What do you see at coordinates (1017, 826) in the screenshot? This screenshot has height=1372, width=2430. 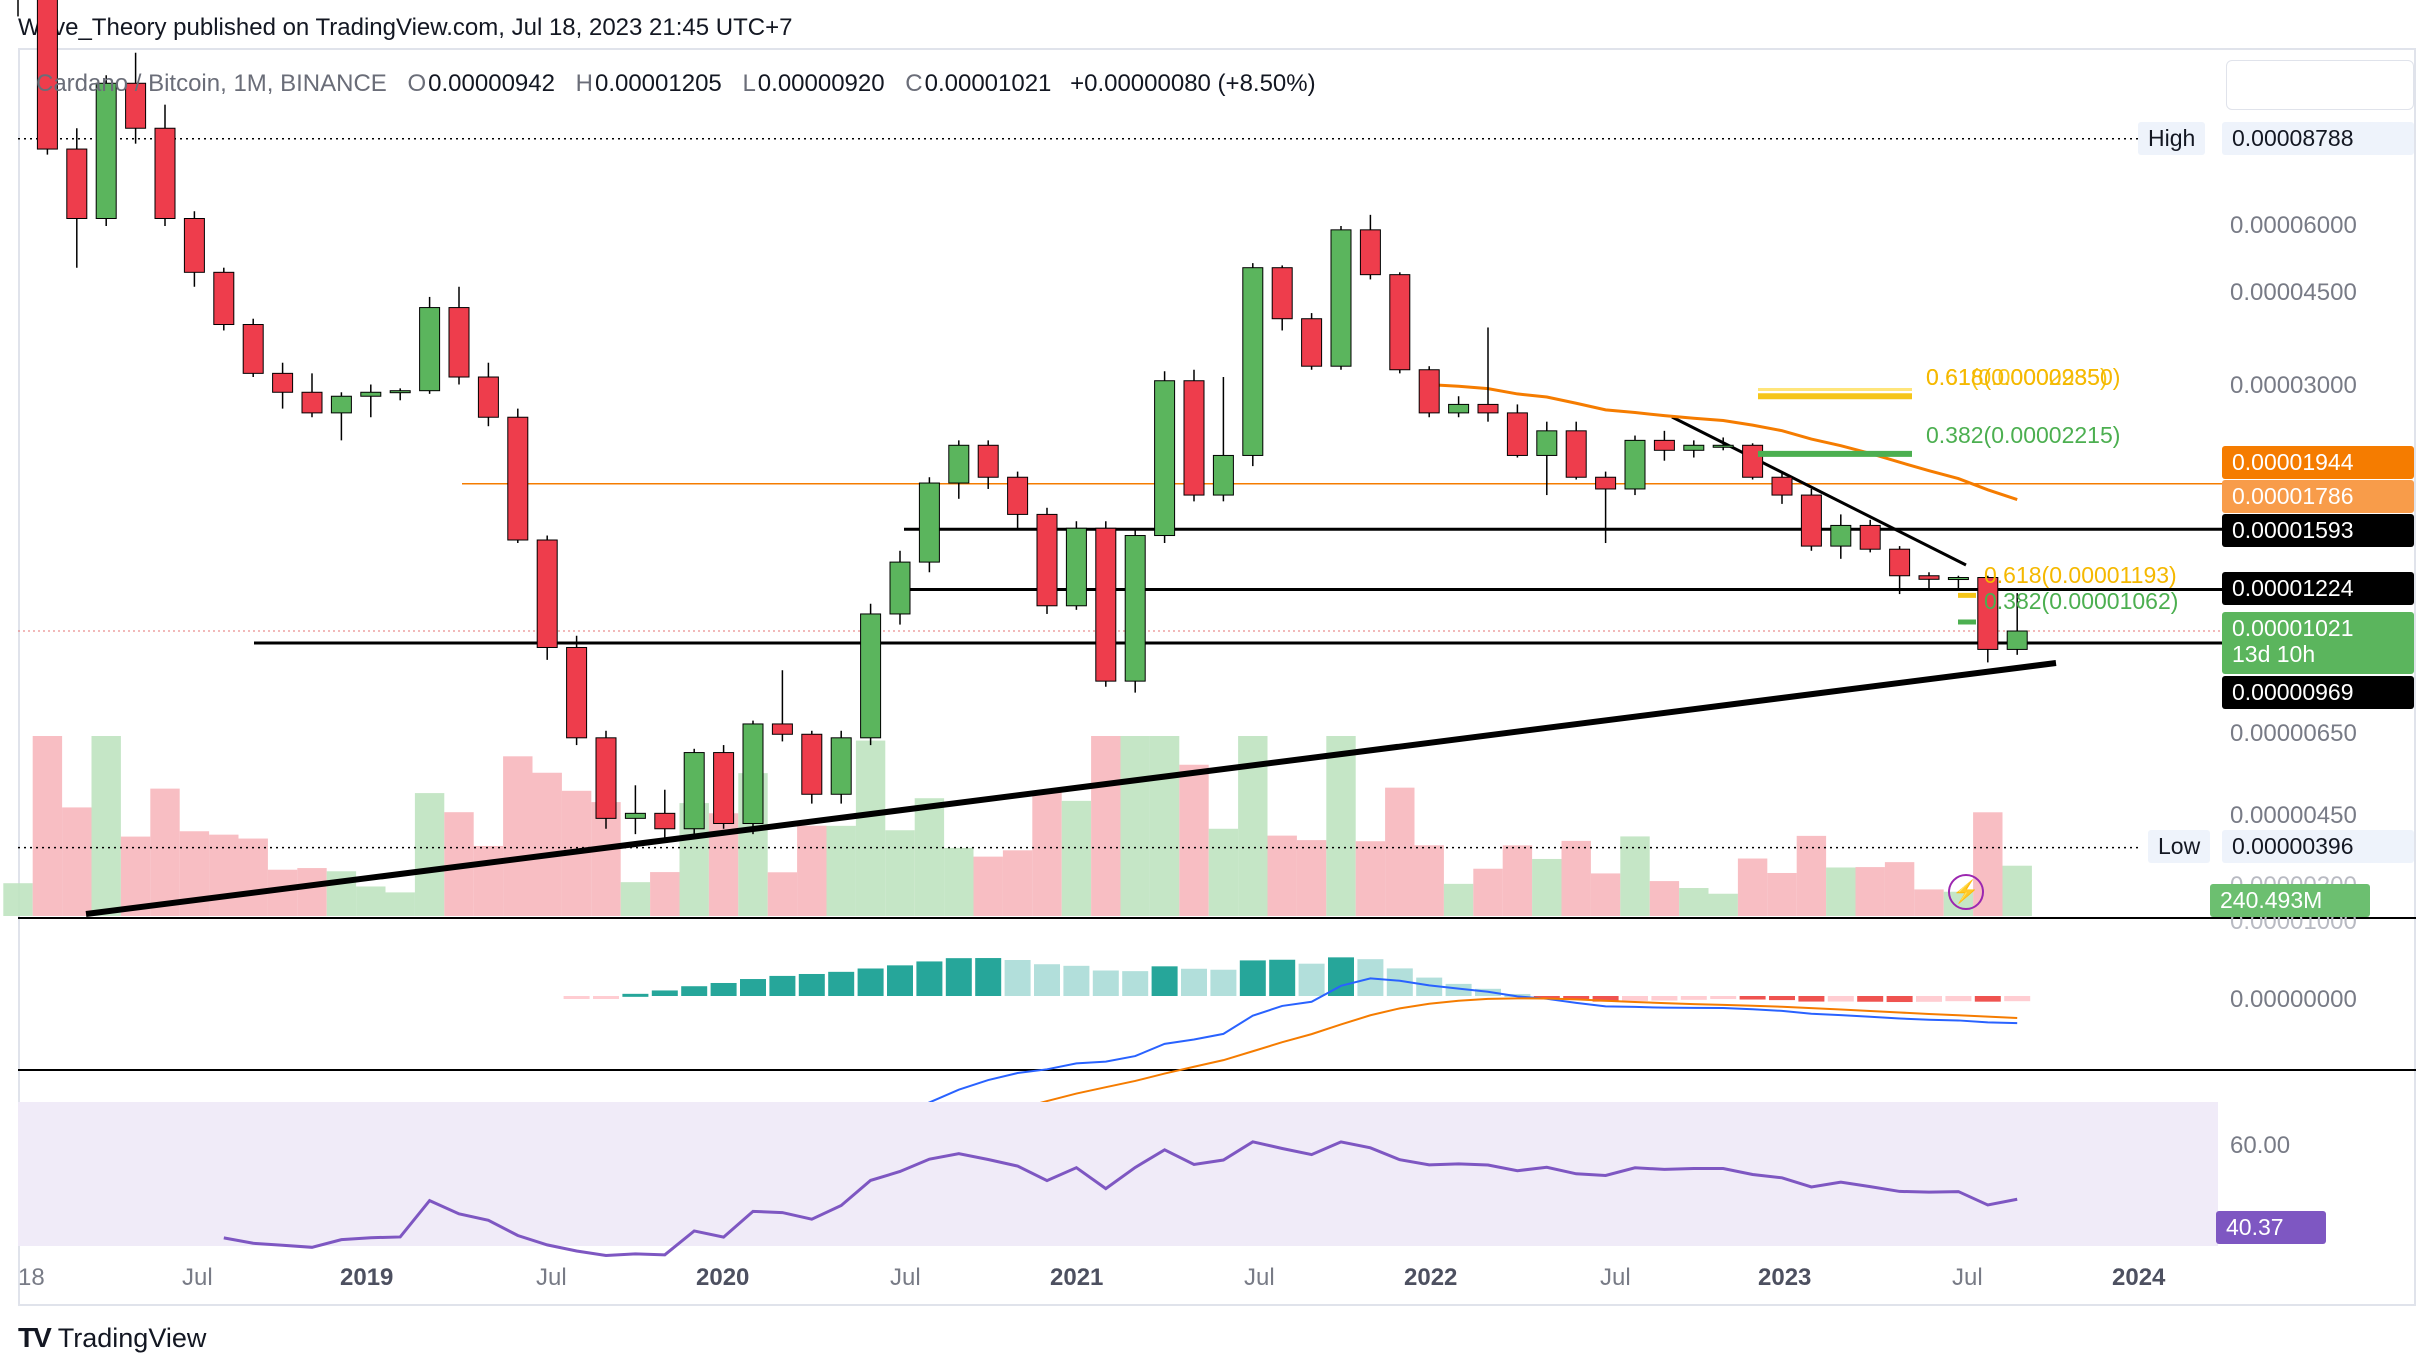 I see `volume-area` at bounding box center [1017, 826].